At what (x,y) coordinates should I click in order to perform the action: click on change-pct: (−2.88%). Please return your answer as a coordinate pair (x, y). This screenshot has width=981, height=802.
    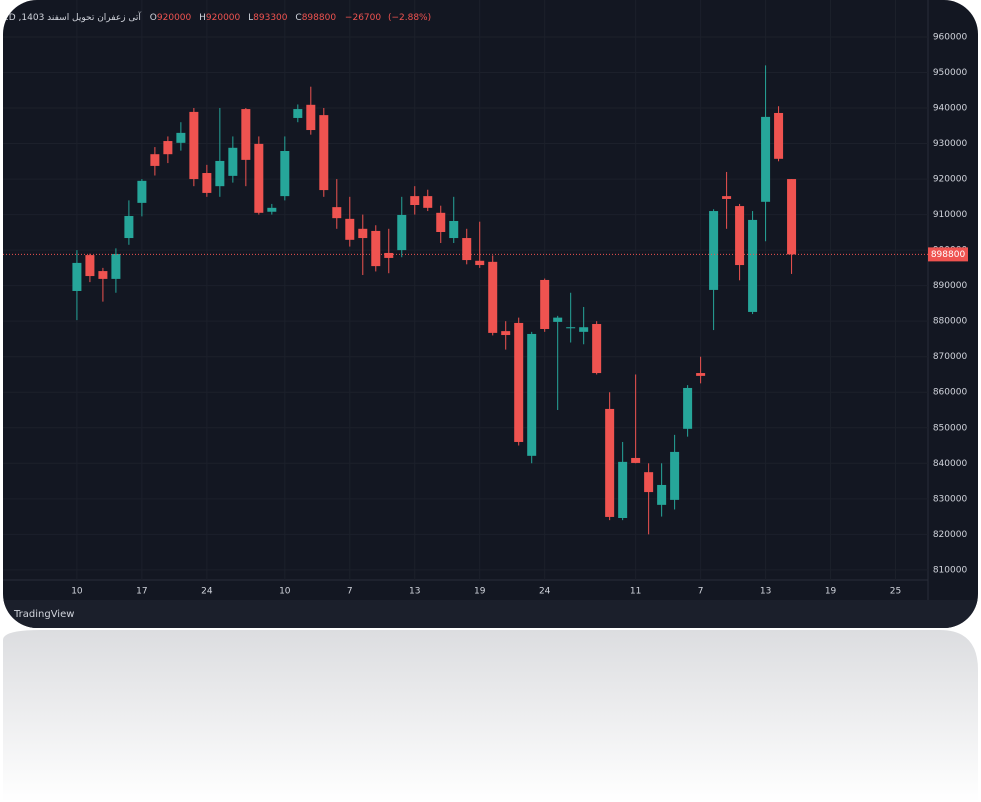
    Looking at the image, I should click on (409, 18).